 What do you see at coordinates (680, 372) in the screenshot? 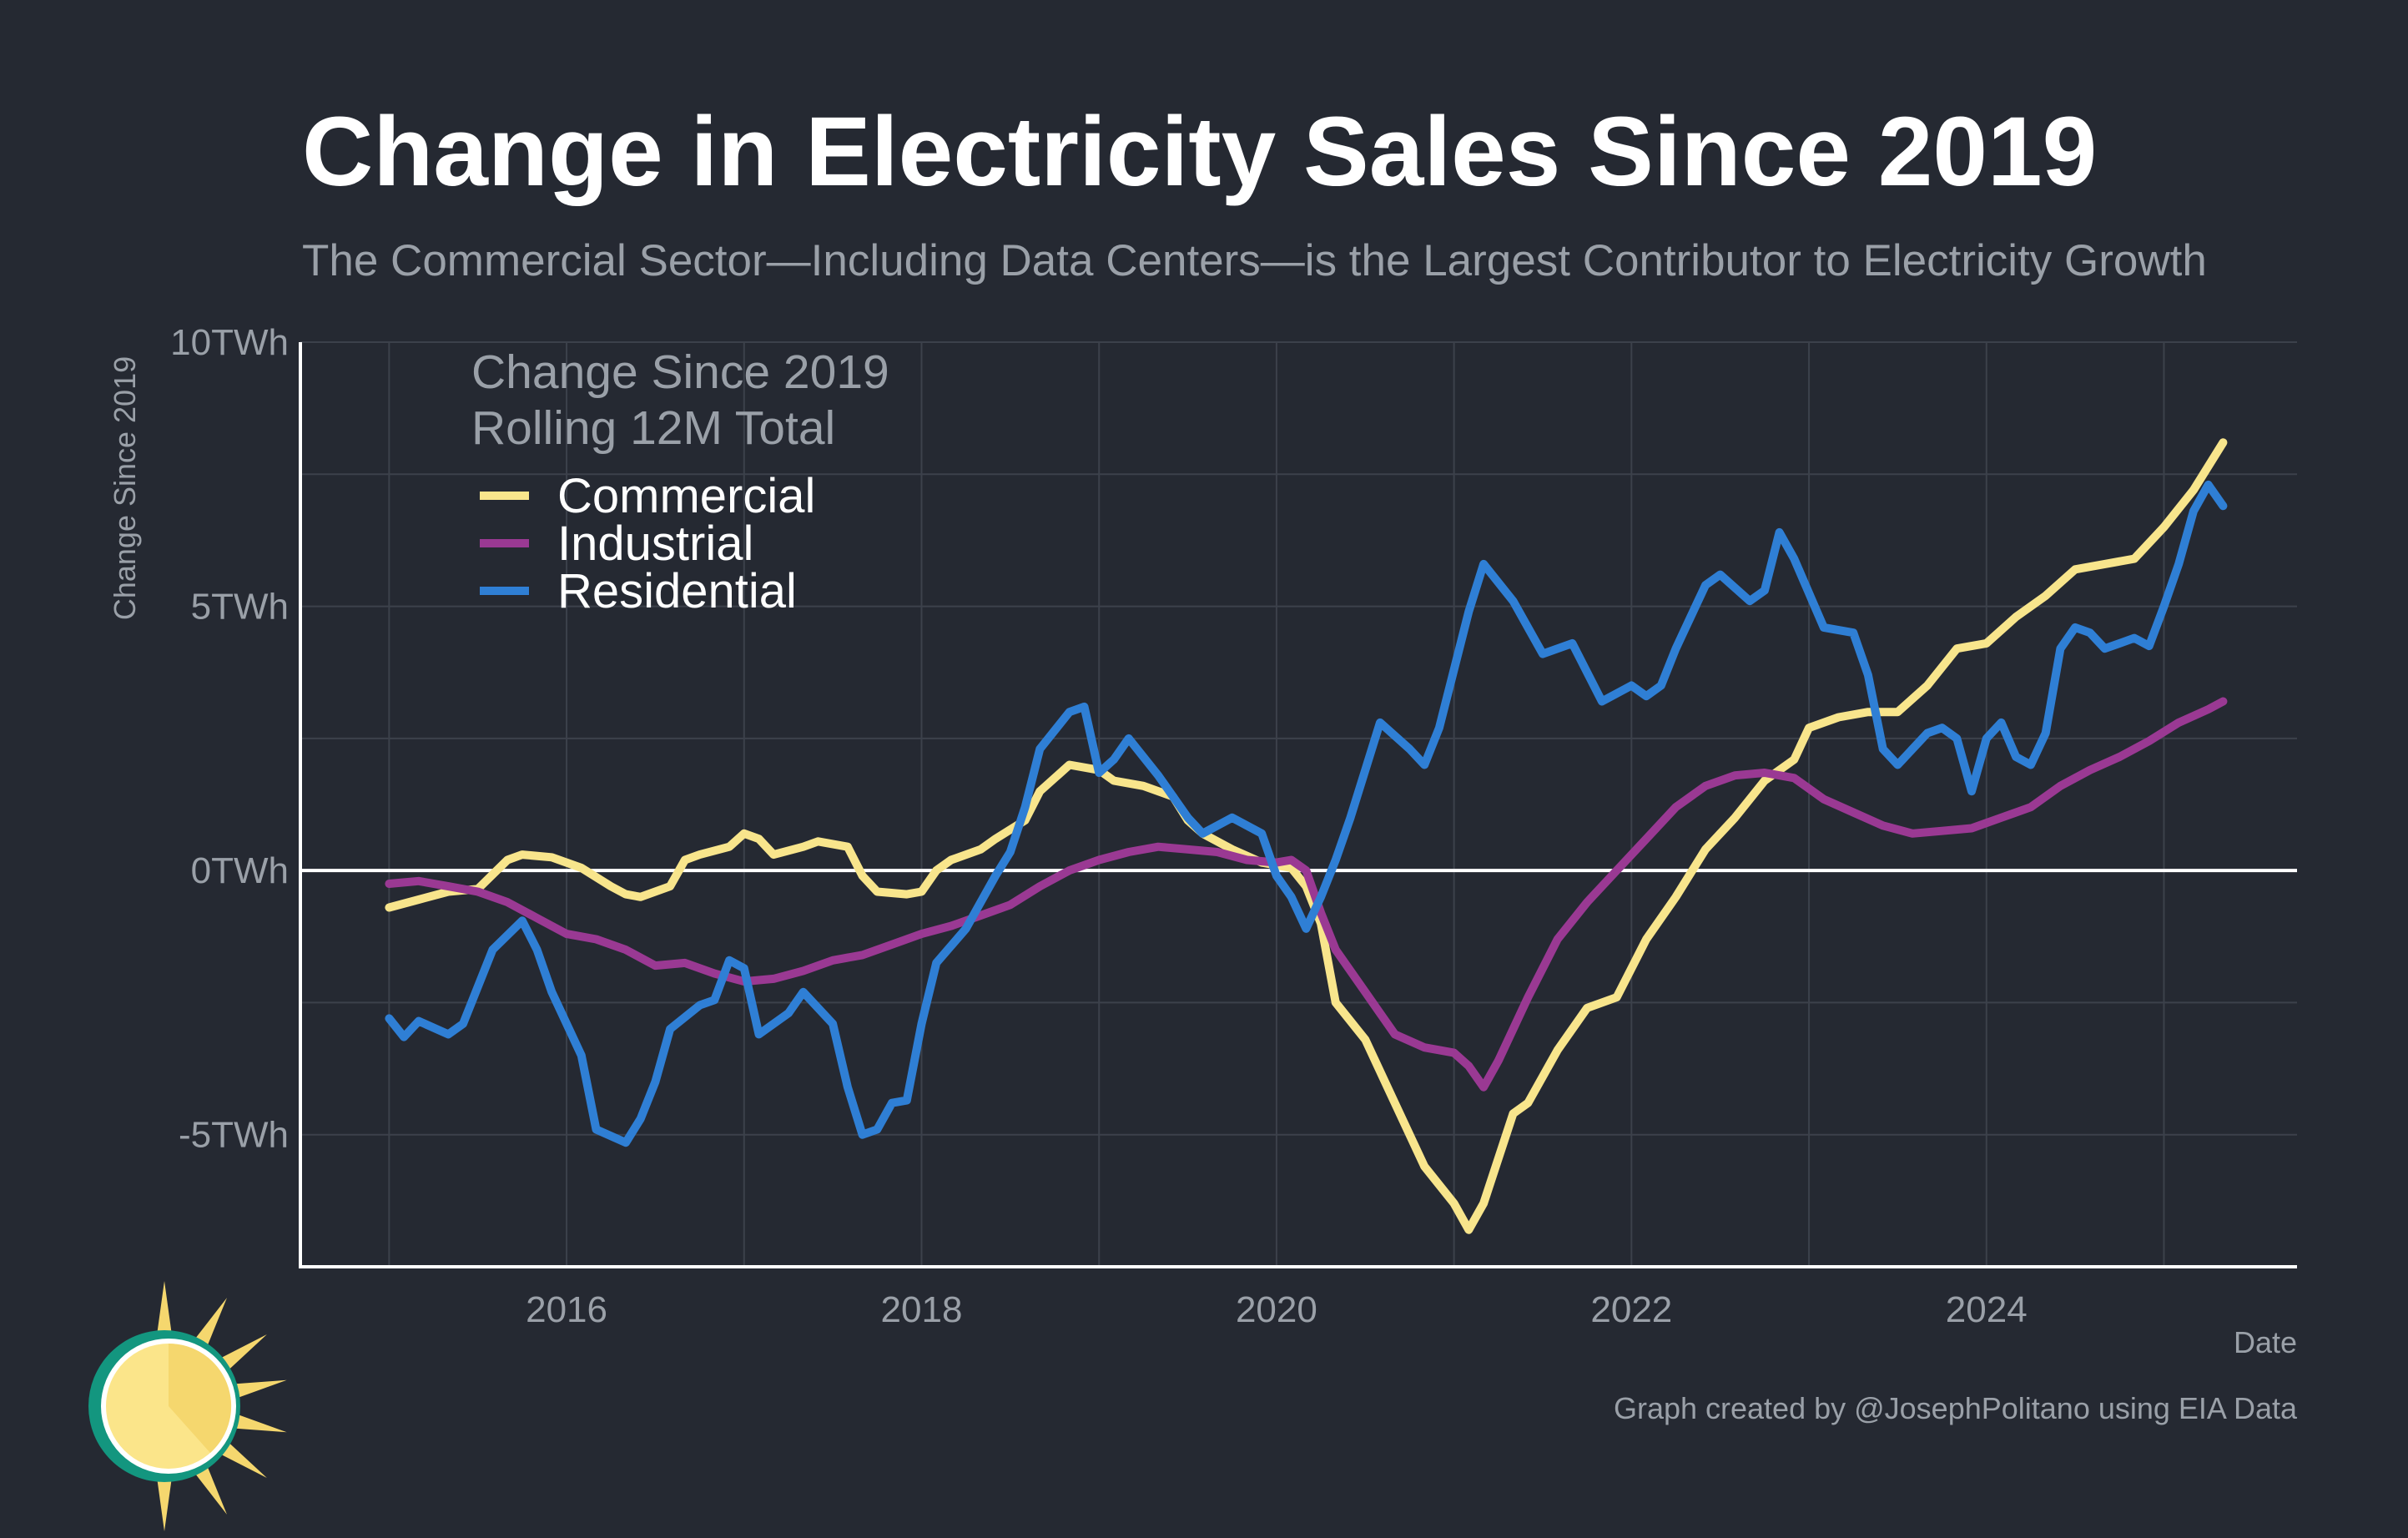
I see `legend-title-line1: Change Since 2019` at bounding box center [680, 372].